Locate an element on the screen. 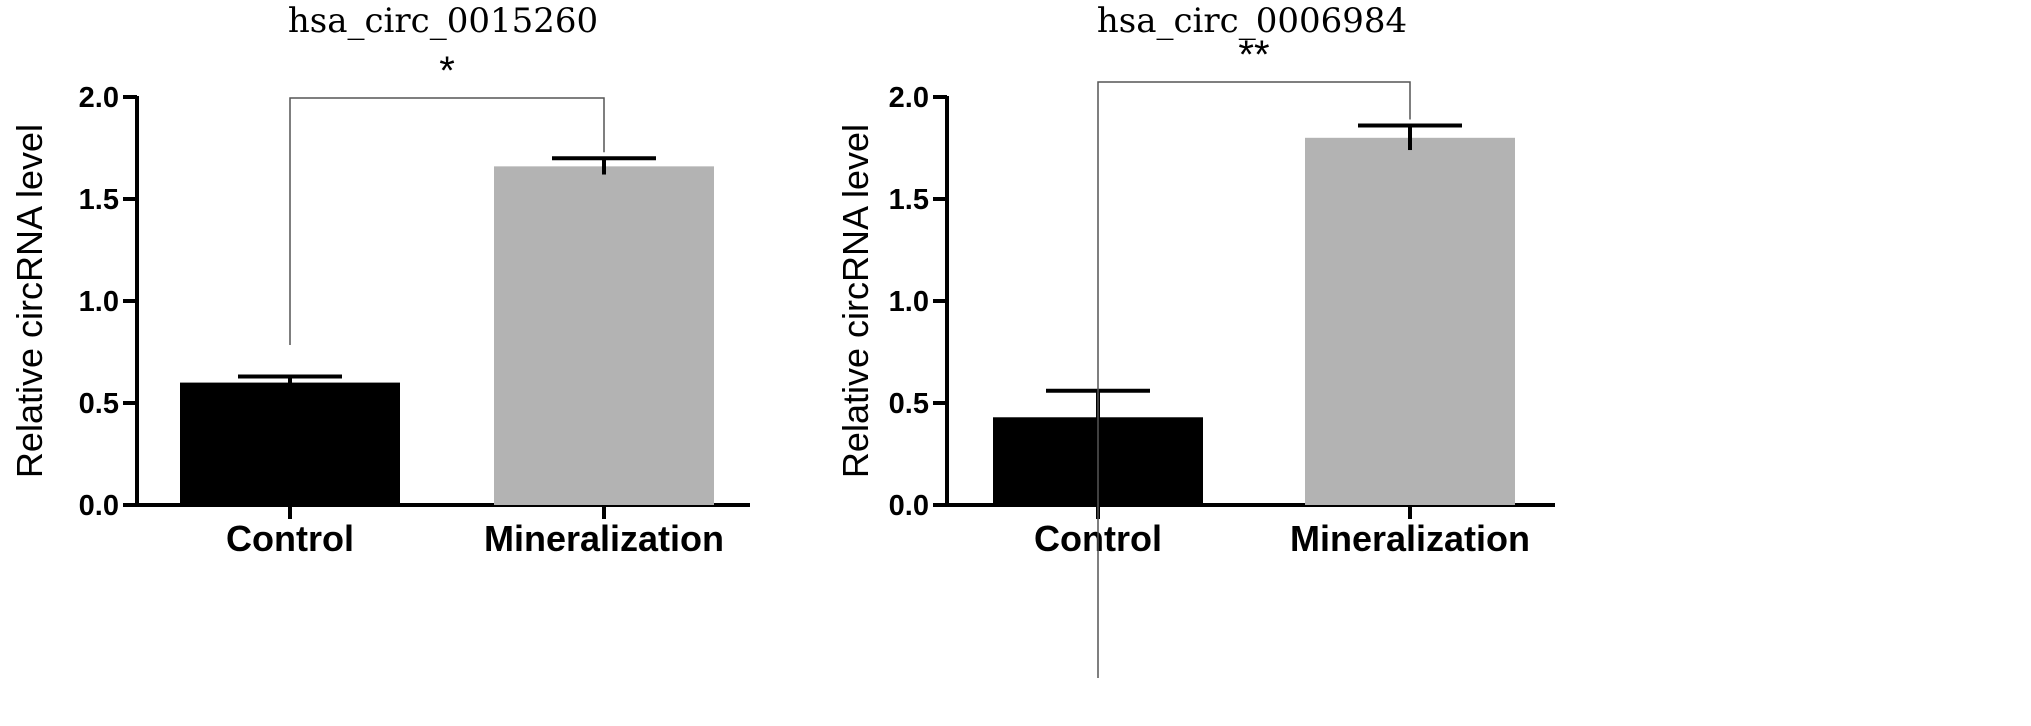 This screenshot has height=726, width=2031. significance-label: * is located at coordinates (447, 71).